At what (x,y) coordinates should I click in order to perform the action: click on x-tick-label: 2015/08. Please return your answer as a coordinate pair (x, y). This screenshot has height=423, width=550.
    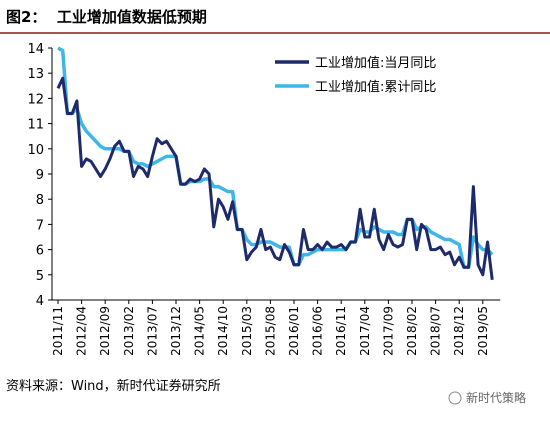
    Looking at the image, I should click on (270, 331).